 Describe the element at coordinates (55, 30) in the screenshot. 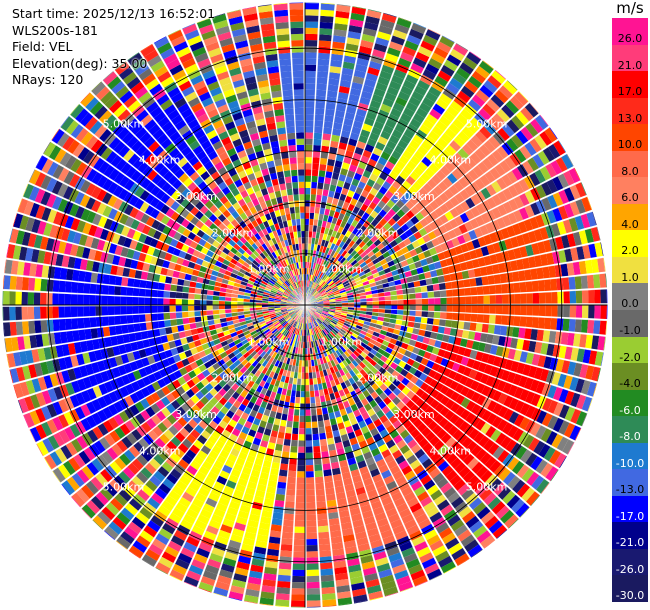

I see `instrument-name: WLS200s-181` at that location.